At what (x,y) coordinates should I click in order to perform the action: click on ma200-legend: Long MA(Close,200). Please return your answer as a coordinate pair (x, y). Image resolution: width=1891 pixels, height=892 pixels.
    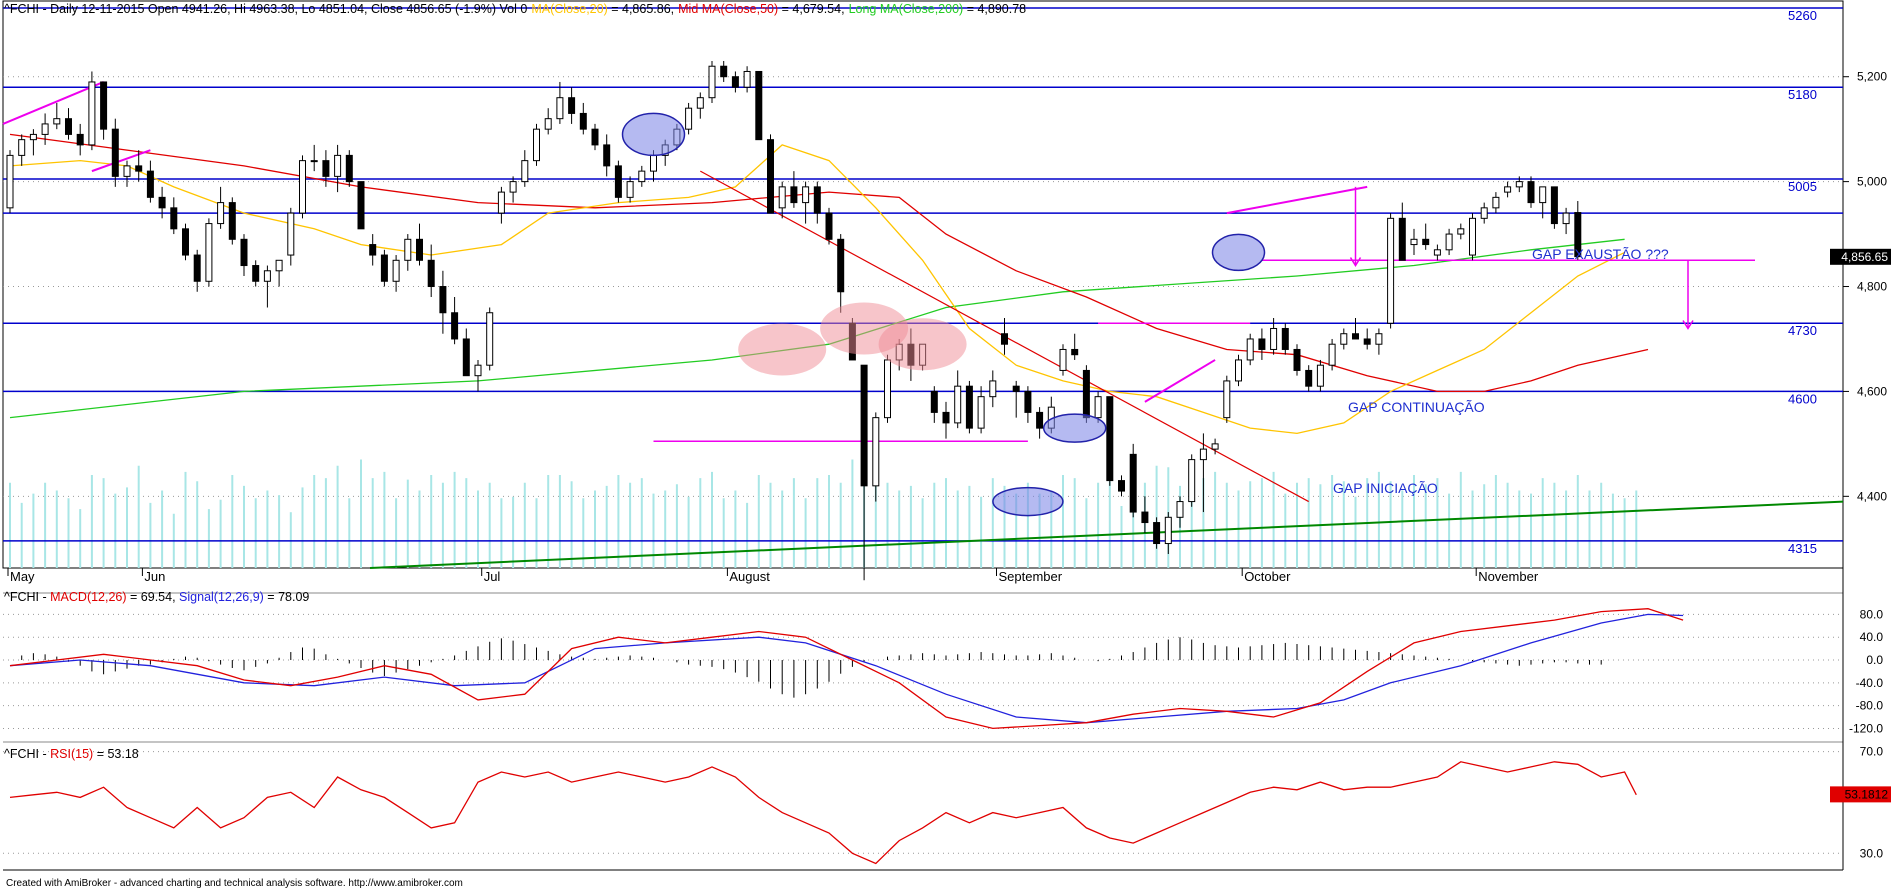
    Looking at the image, I should click on (906, 9).